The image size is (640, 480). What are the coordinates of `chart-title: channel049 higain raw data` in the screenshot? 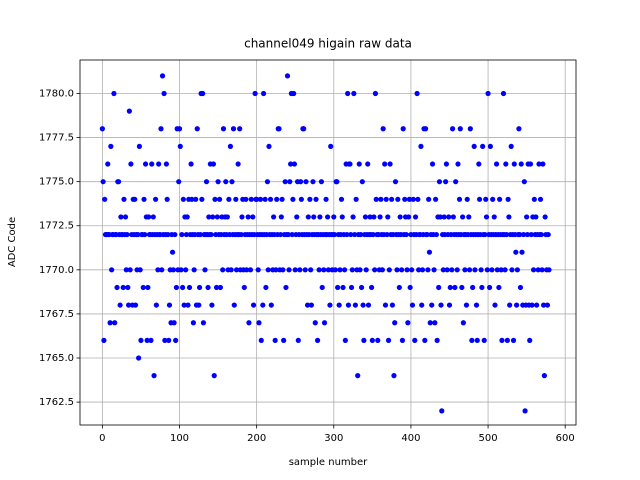 It's located at (328, 44).